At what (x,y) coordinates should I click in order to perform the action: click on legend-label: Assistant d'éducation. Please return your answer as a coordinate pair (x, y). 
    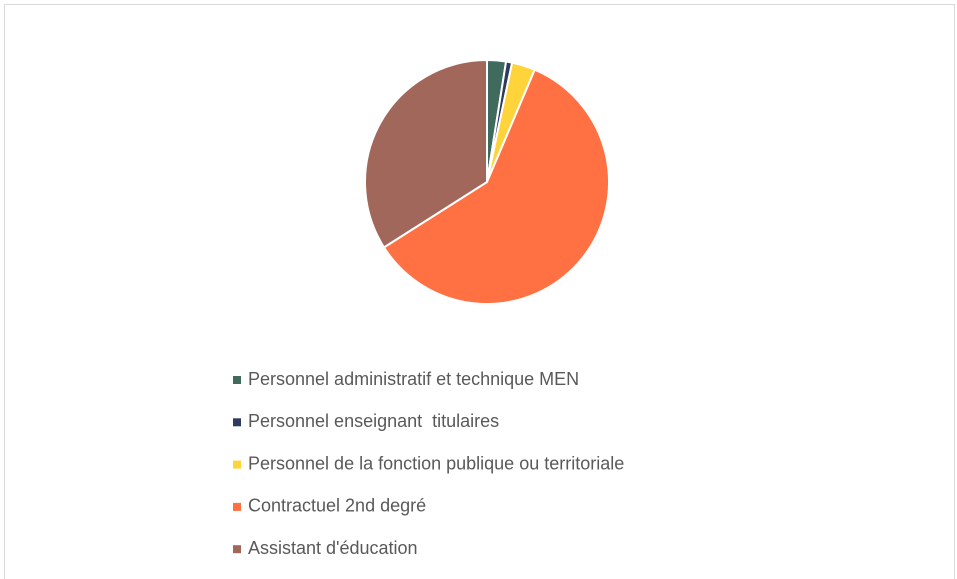
    Looking at the image, I should click on (333, 548).